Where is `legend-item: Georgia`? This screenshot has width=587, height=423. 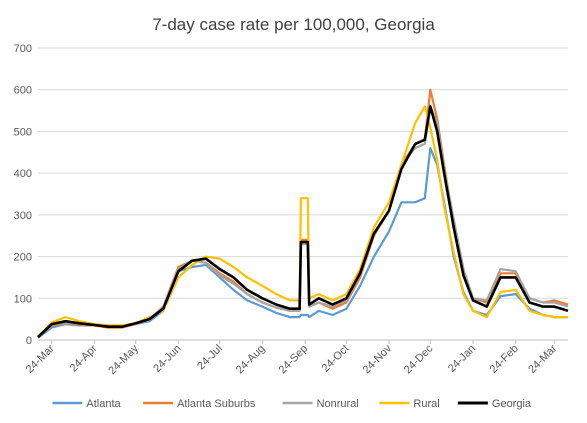 legend-item: Georgia is located at coordinates (494, 404).